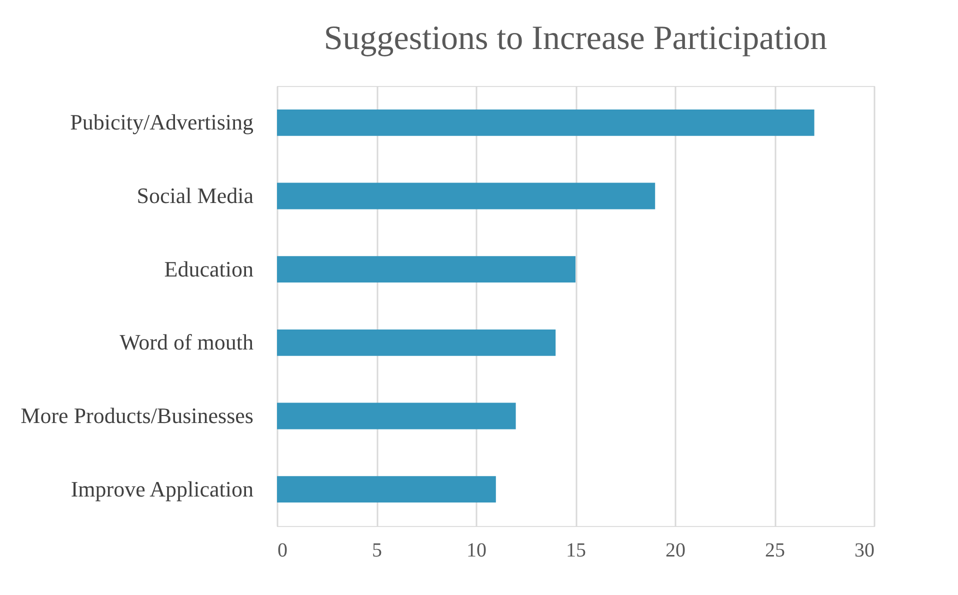 The height and width of the screenshot is (595, 958). I want to click on x-tick-label: 5, so click(377, 551).